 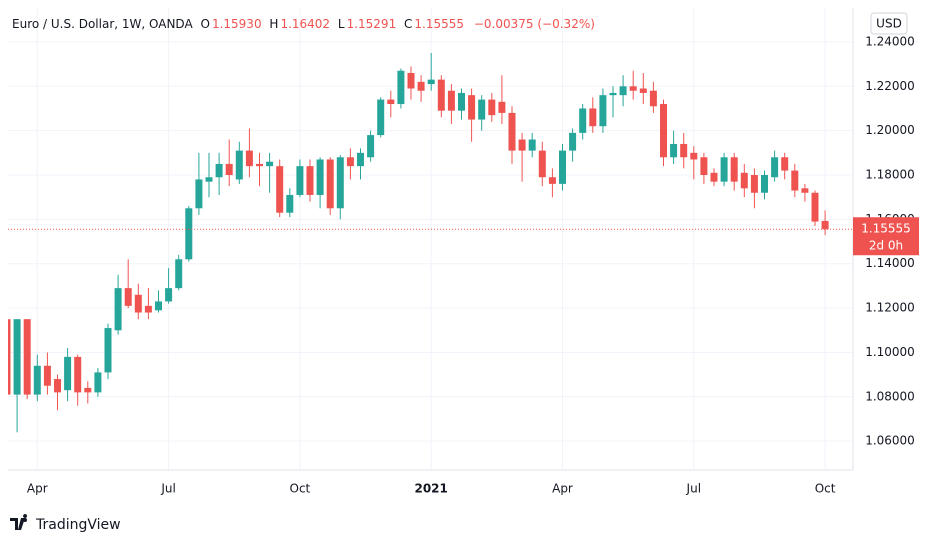 I want to click on countdown: 2d 0h, so click(x=886, y=246).